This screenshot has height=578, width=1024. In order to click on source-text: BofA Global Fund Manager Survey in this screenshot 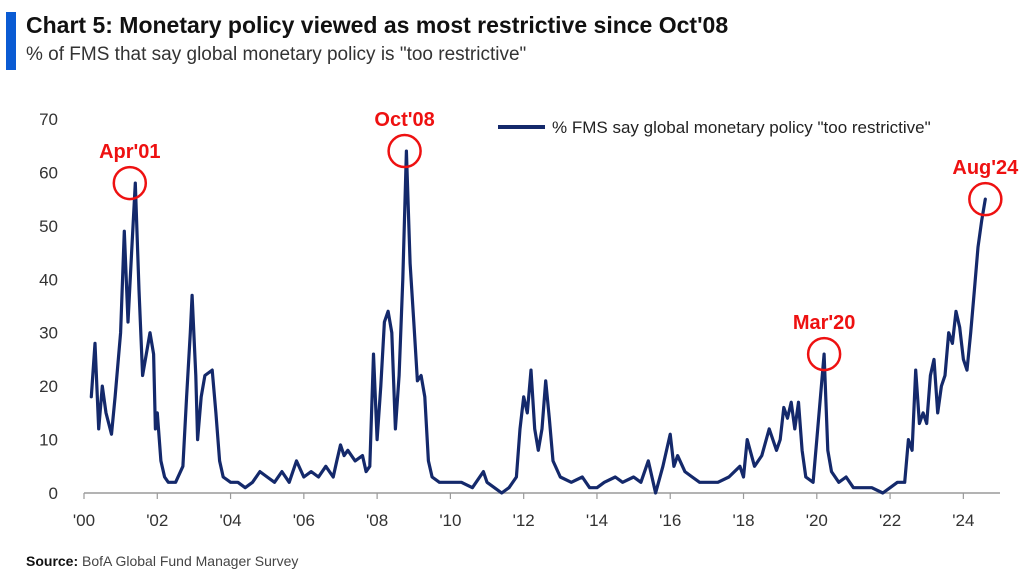, I will do `click(190, 561)`.